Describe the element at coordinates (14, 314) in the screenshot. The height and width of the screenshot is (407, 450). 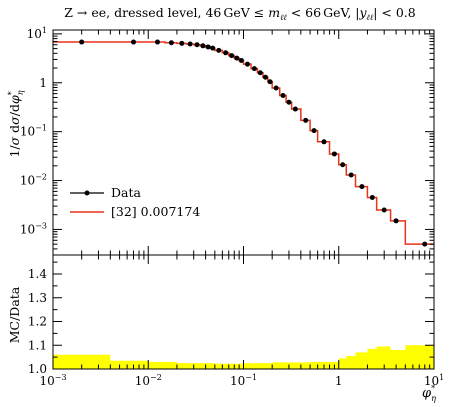
I see `ratio-y-axis-label: MC/Data` at that location.